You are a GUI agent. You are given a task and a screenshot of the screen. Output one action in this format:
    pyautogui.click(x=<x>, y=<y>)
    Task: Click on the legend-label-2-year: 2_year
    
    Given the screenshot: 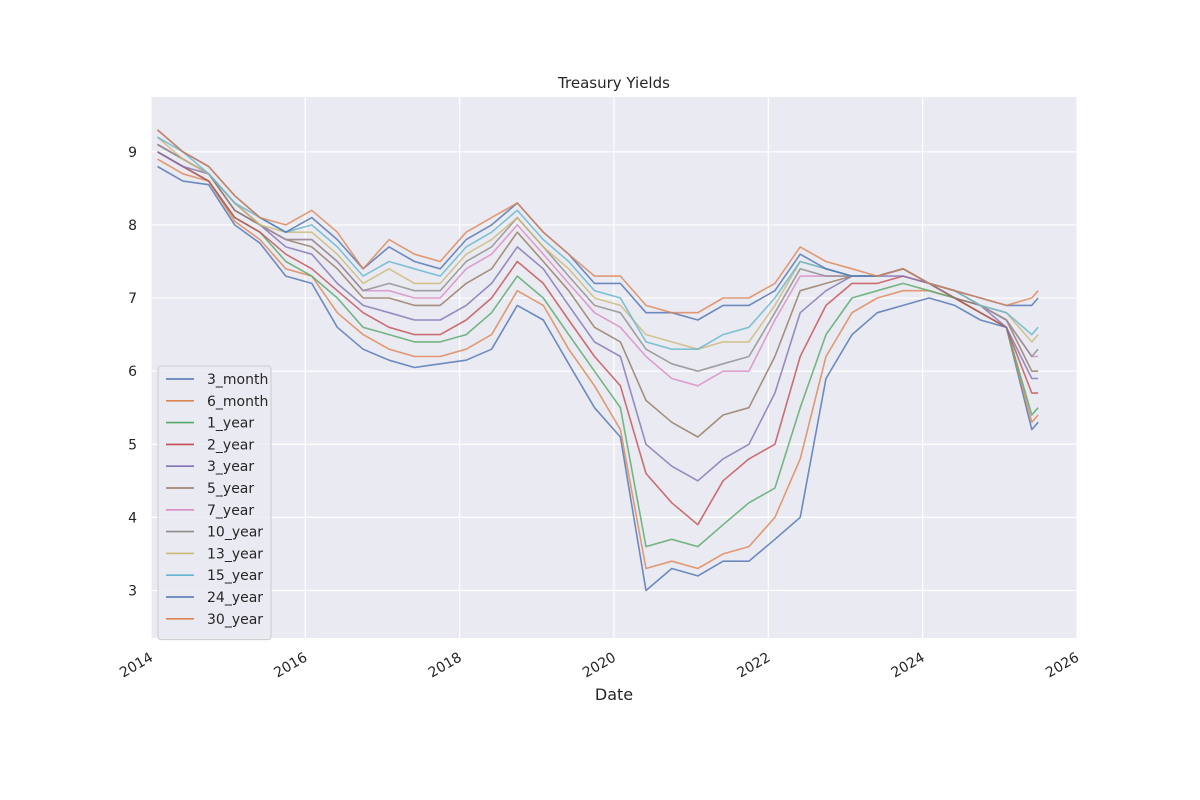 What is the action you would take?
    pyautogui.click(x=230, y=445)
    